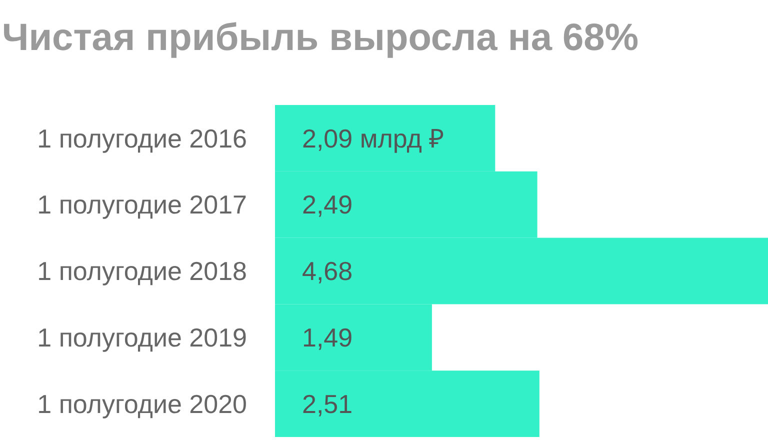 Image resolution: width=768 pixels, height=440 pixels. What do you see at coordinates (142, 403) in the screenshot?
I see `y-tick-label: 1 полугодие 2020` at bounding box center [142, 403].